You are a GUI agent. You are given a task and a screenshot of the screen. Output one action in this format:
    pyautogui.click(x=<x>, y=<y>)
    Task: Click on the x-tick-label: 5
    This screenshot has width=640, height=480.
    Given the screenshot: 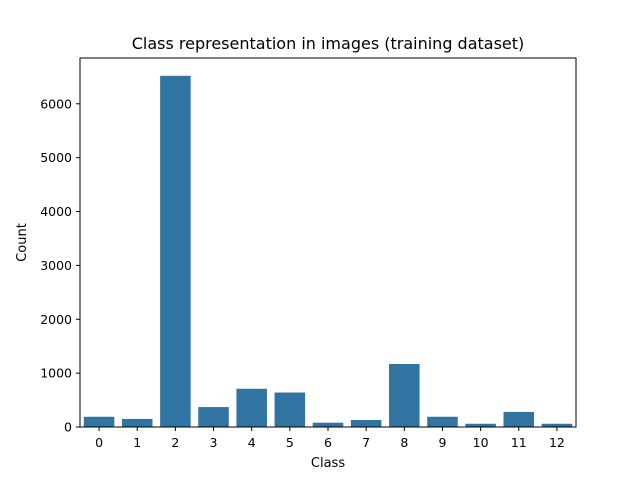 What is the action you would take?
    pyautogui.click(x=290, y=442)
    